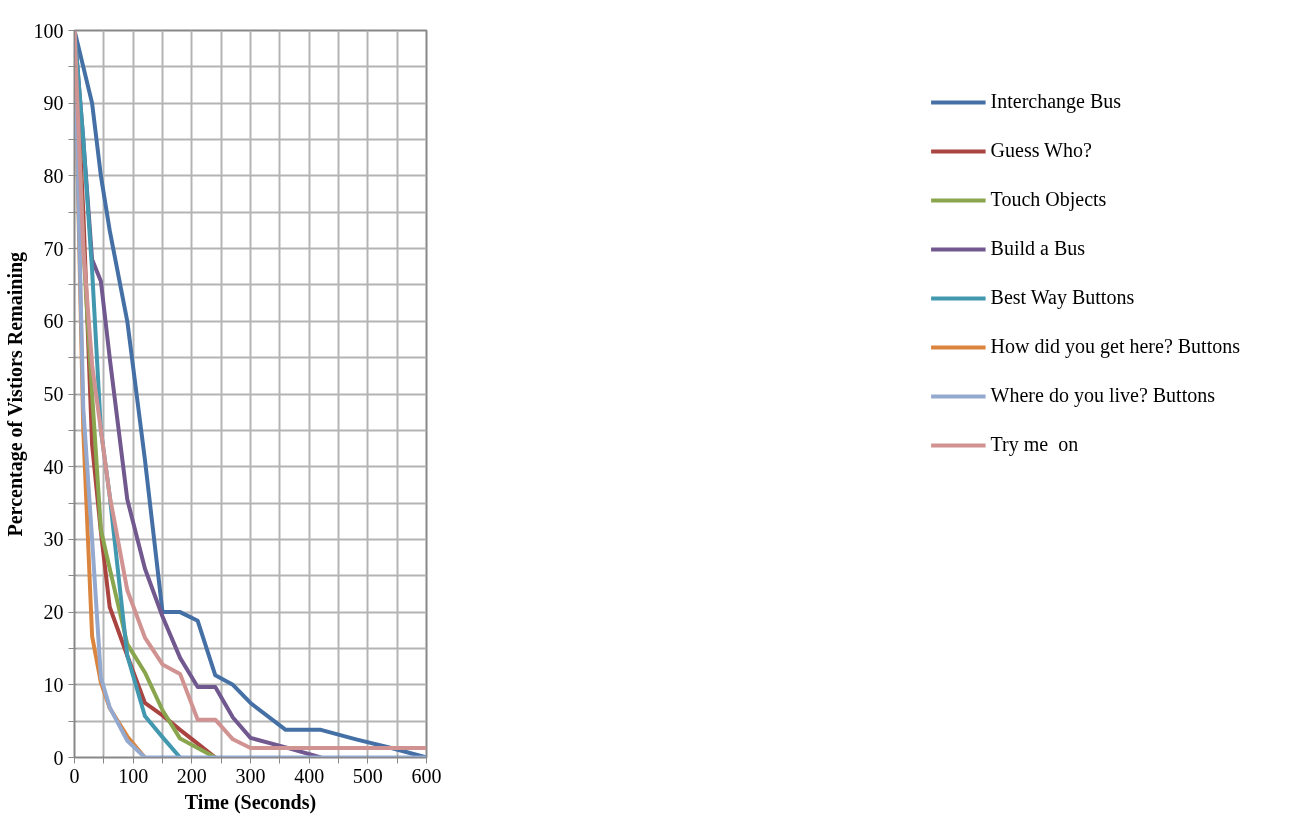  I want to click on x-tick-label: 300, so click(250, 775).